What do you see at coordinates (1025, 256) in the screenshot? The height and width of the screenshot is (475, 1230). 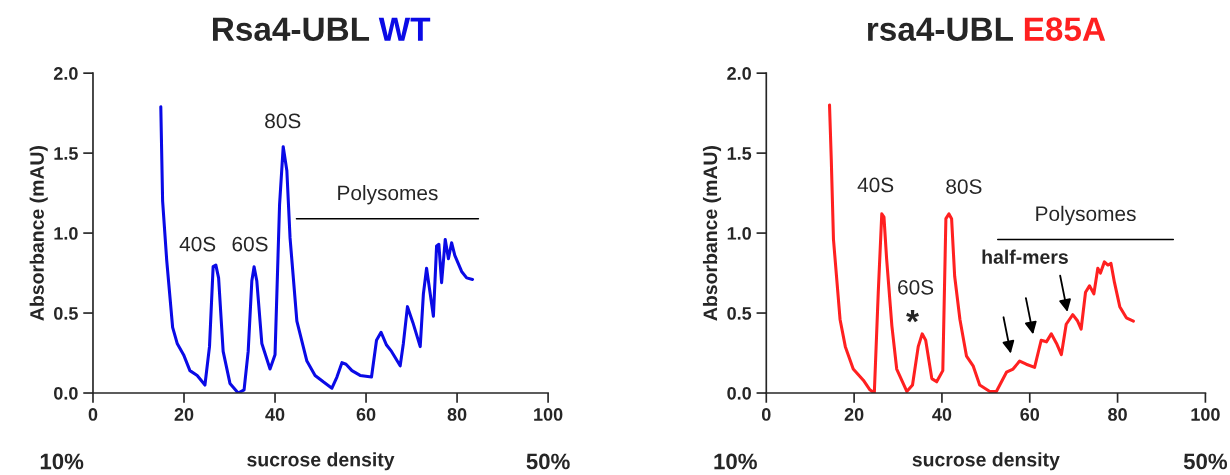 I see `annotation: half-mers` at bounding box center [1025, 256].